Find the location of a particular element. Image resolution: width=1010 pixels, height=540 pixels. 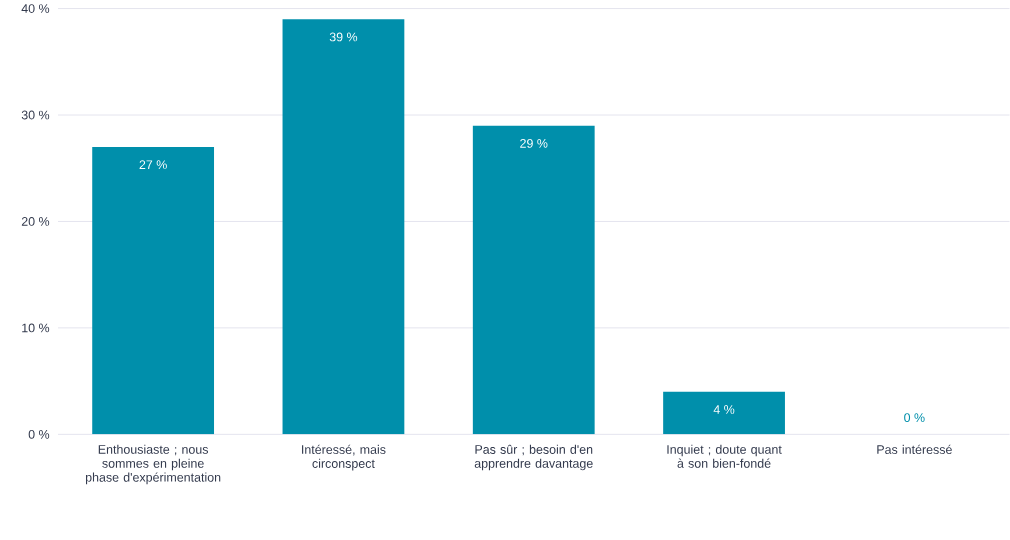

data-label: 0 % is located at coordinates (914, 417).